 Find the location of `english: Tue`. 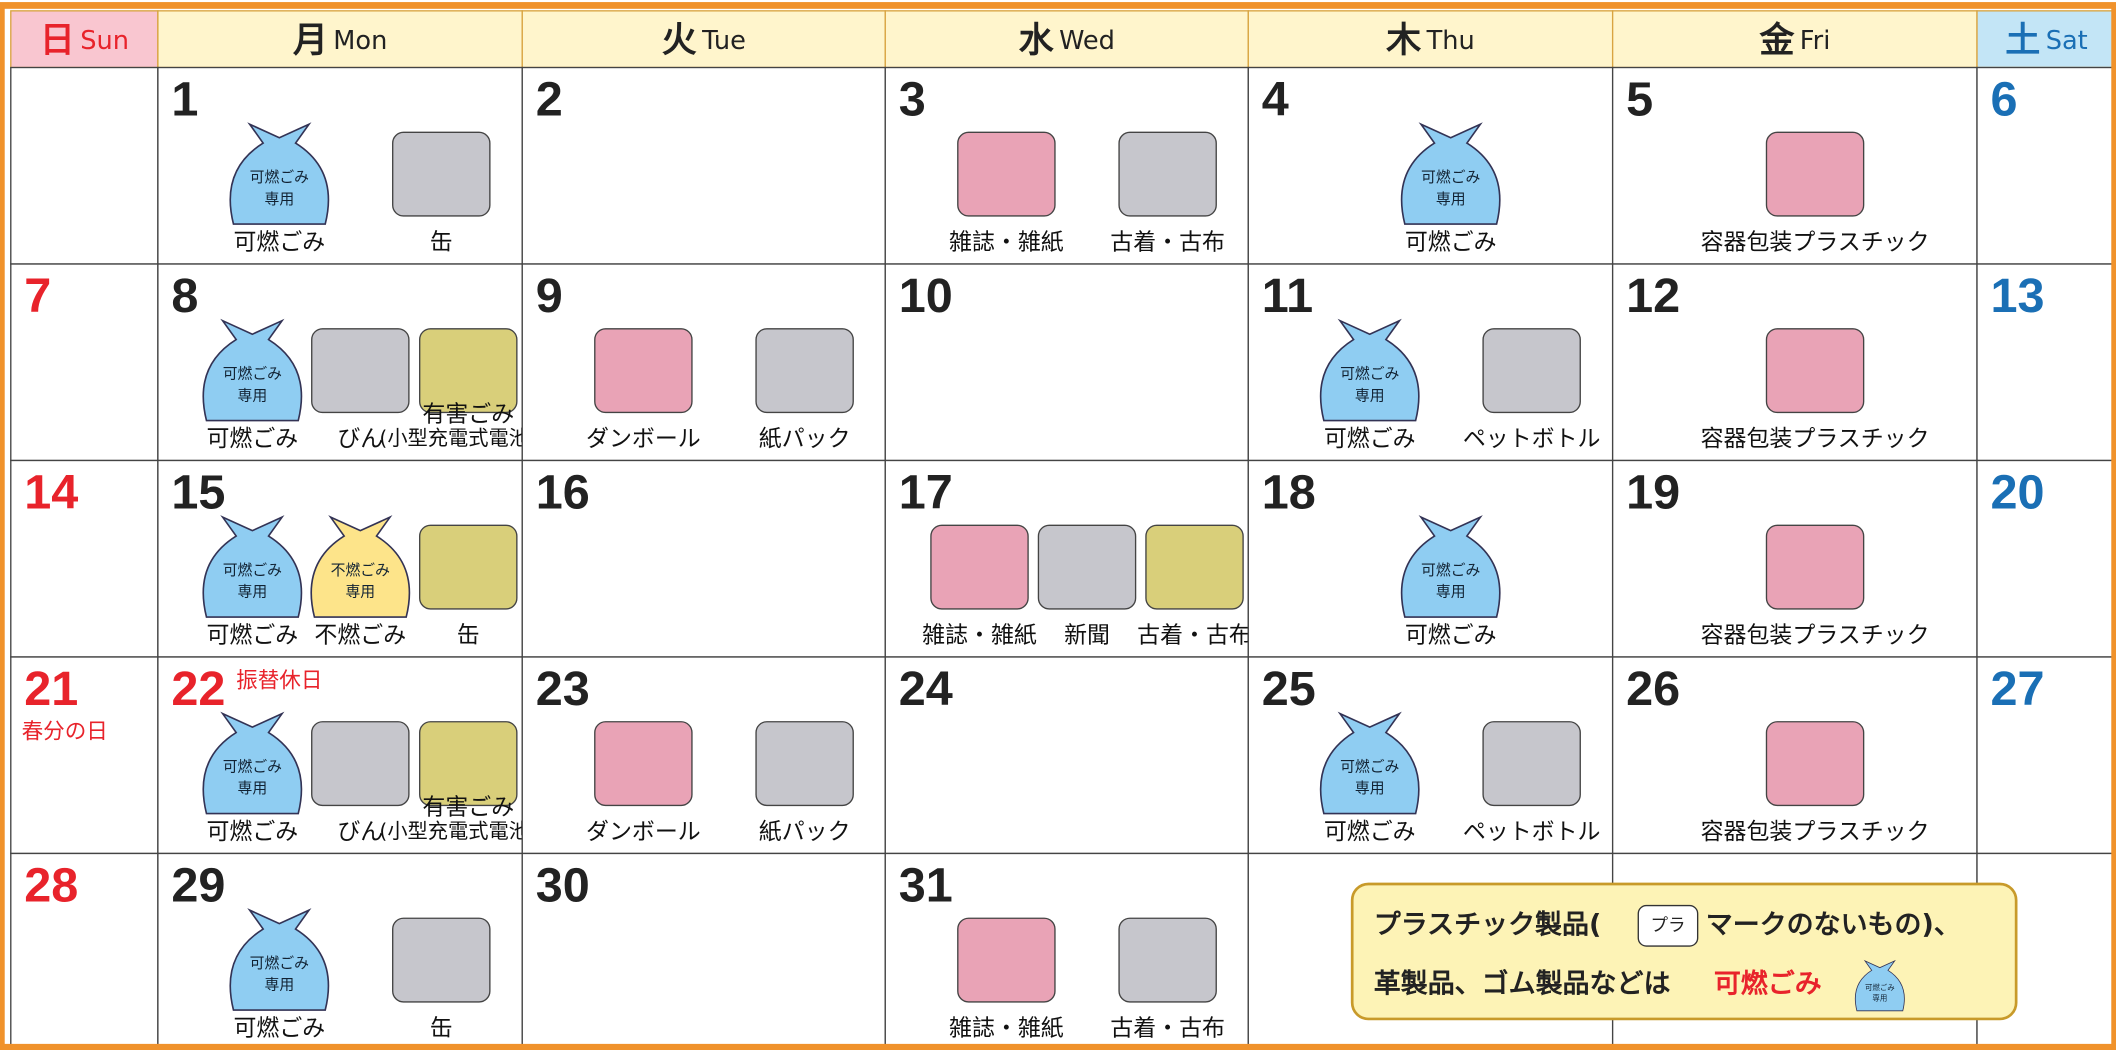

english: Tue is located at coordinates (723, 41).